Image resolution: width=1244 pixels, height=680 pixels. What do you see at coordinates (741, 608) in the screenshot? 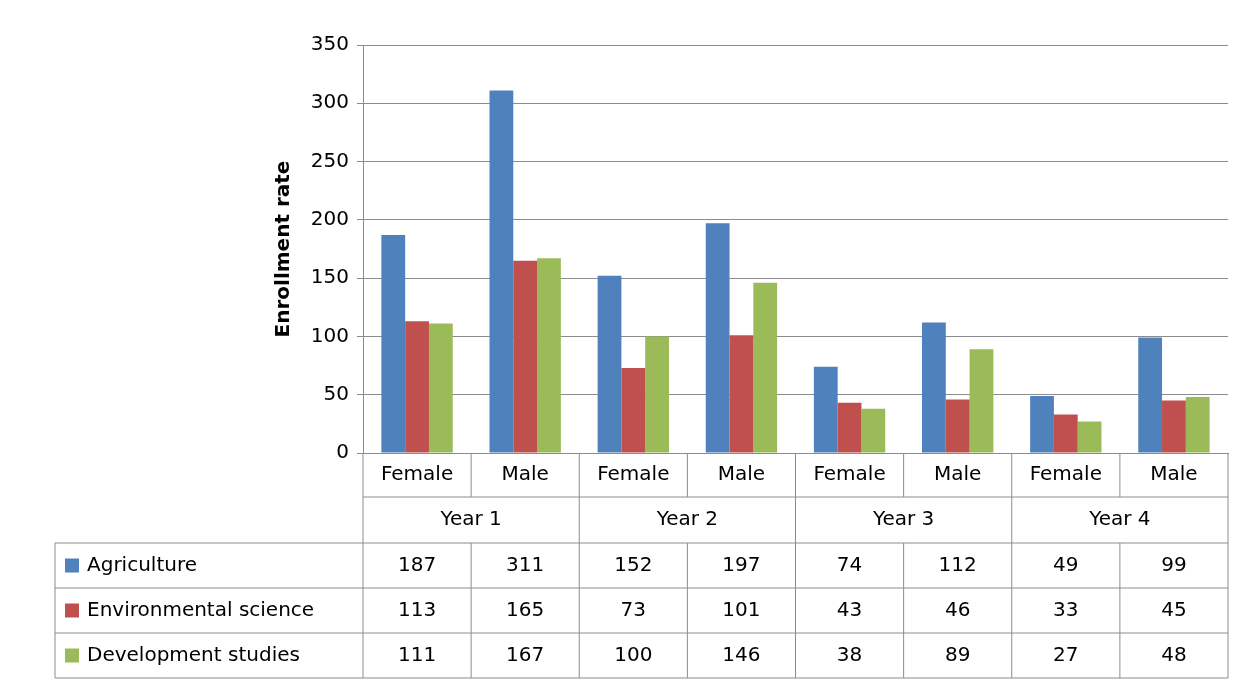
I see `data-label: 101` at bounding box center [741, 608].